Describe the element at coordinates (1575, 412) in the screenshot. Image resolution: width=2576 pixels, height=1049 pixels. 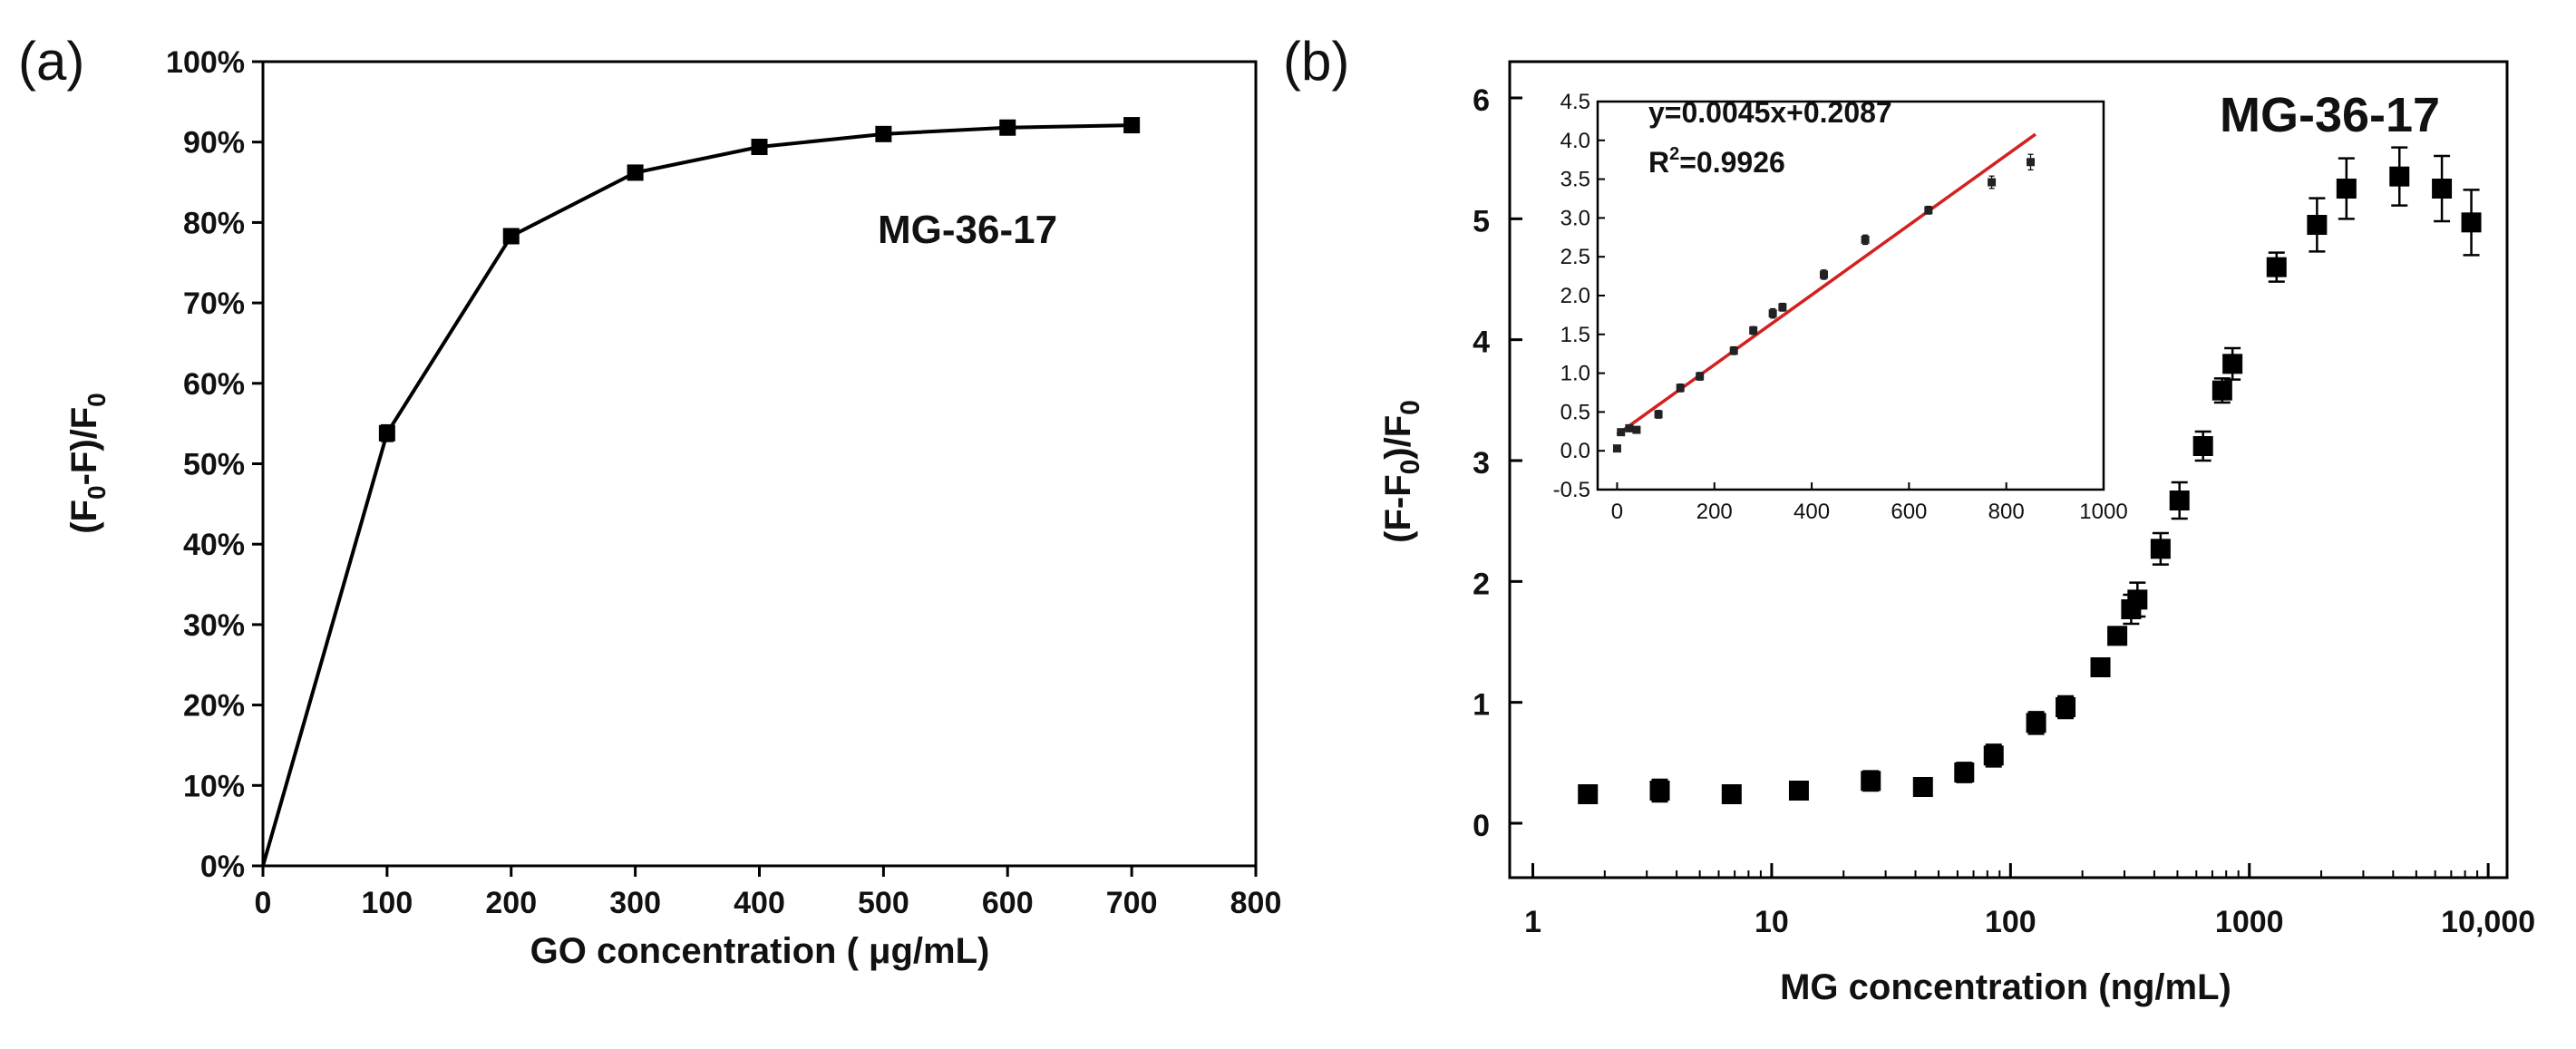
I see `inset-y-tick-label: 0.5` at that location.